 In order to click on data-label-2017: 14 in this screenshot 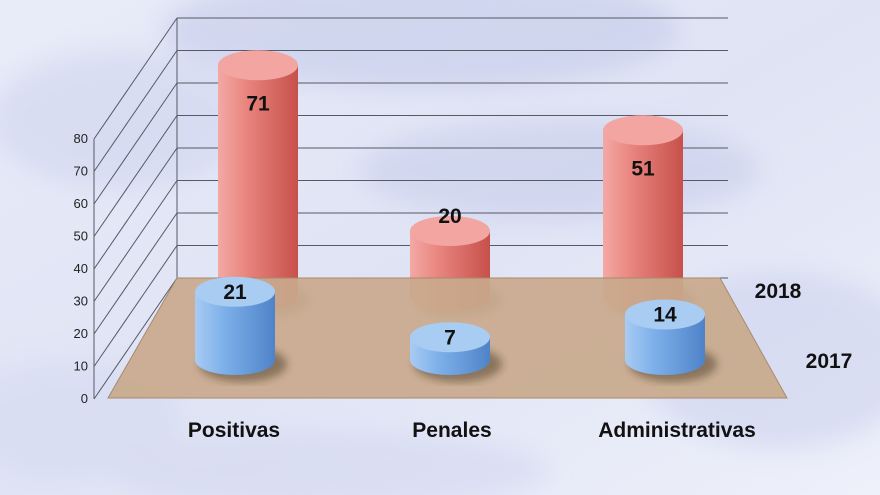, I will do `click(665, 315)`.